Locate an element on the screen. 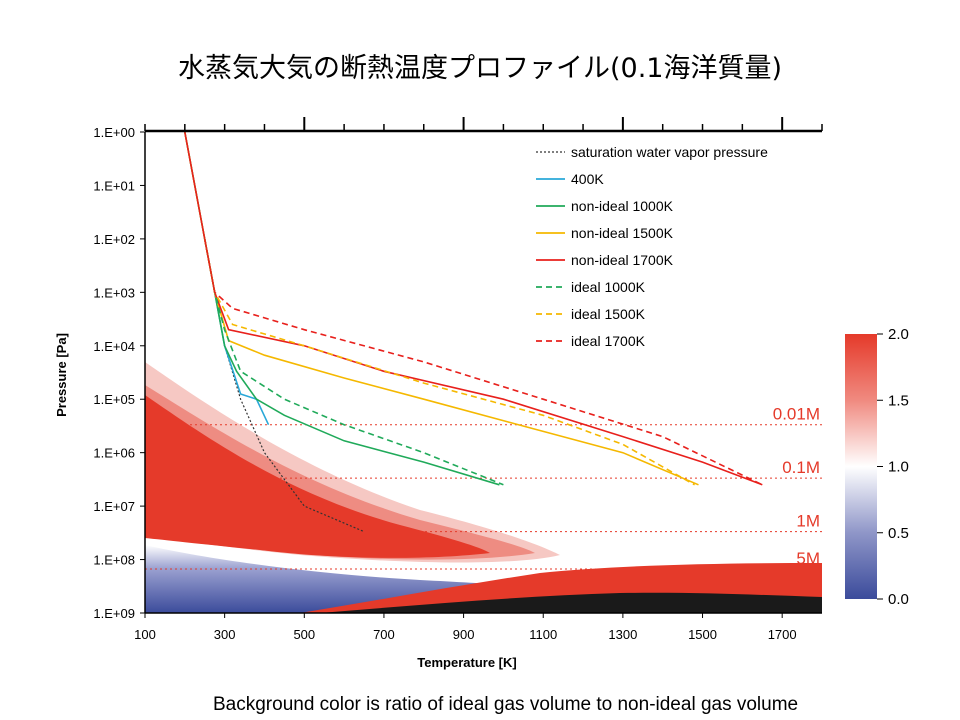 This screenshot has width=960, height=720. upper-right-dark-region is located at coordinates (571, 602).